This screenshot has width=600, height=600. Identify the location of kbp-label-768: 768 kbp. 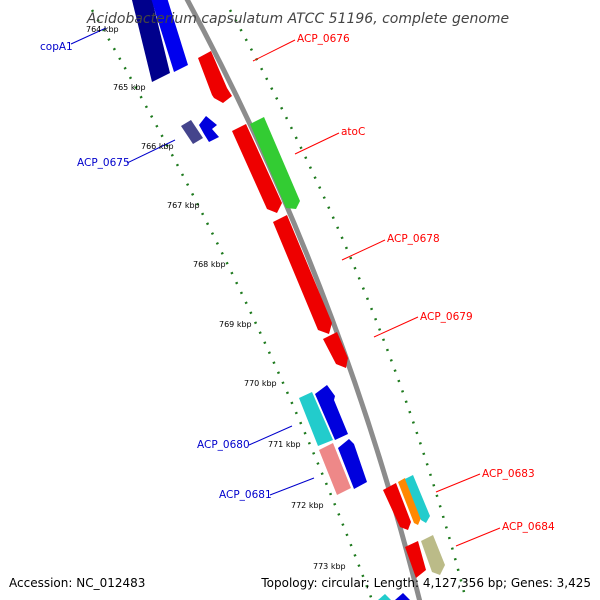
(209, 264).